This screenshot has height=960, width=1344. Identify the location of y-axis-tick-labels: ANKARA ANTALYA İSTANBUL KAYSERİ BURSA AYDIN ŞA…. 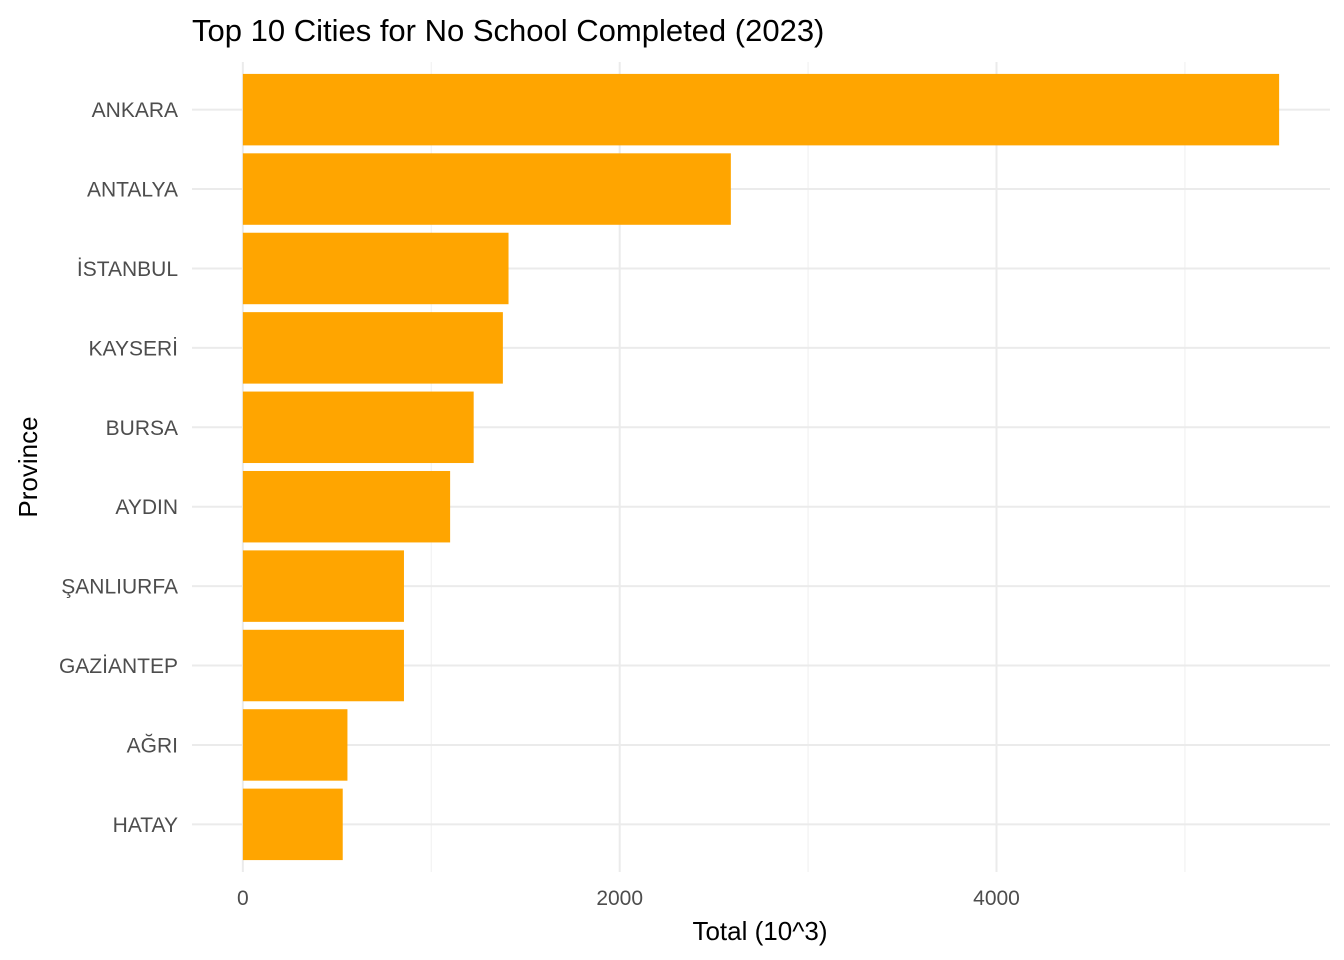
(118, 468).